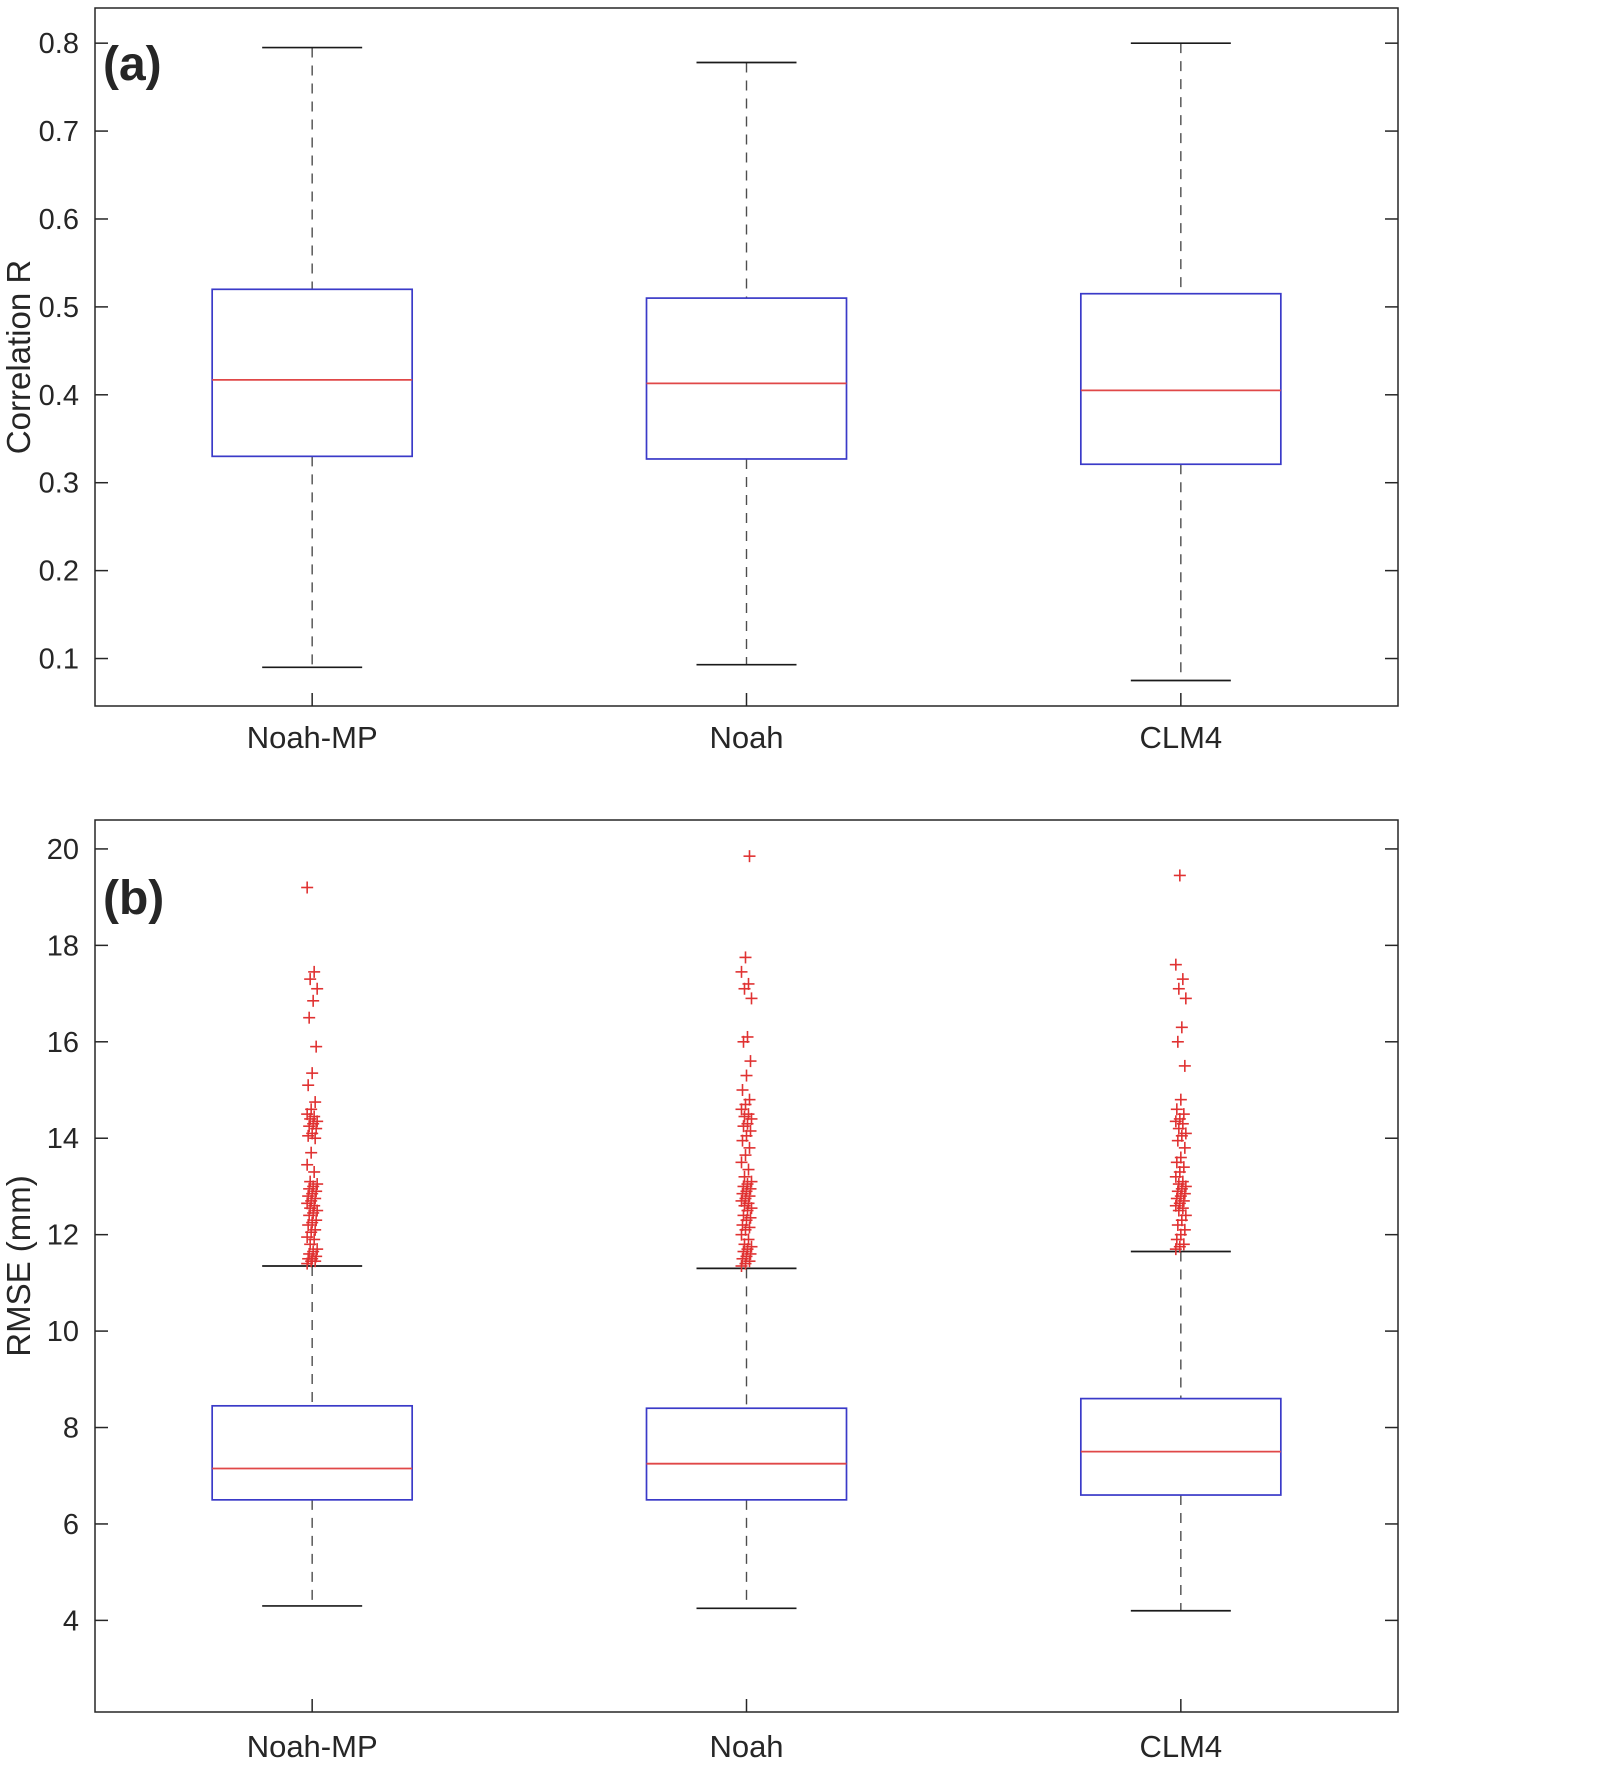 The height and width of the screenshot is (1773, 1604). I want to click on y-tick-label: 0.5, so click(59, 308).